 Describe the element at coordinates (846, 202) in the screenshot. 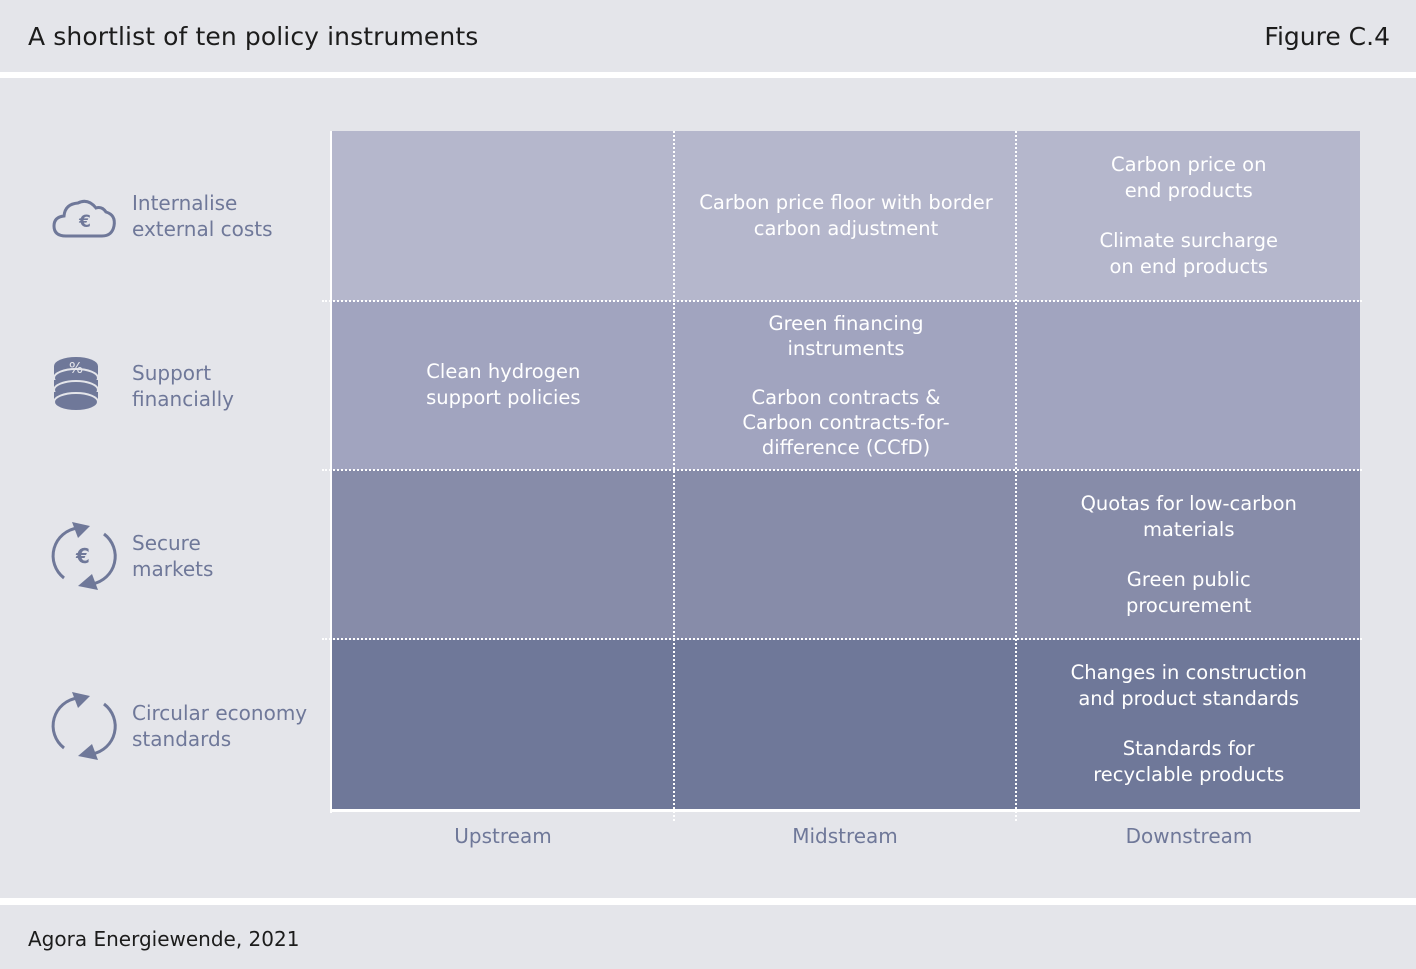

I see `instrument-text: Carbon price floor with border` at that location.